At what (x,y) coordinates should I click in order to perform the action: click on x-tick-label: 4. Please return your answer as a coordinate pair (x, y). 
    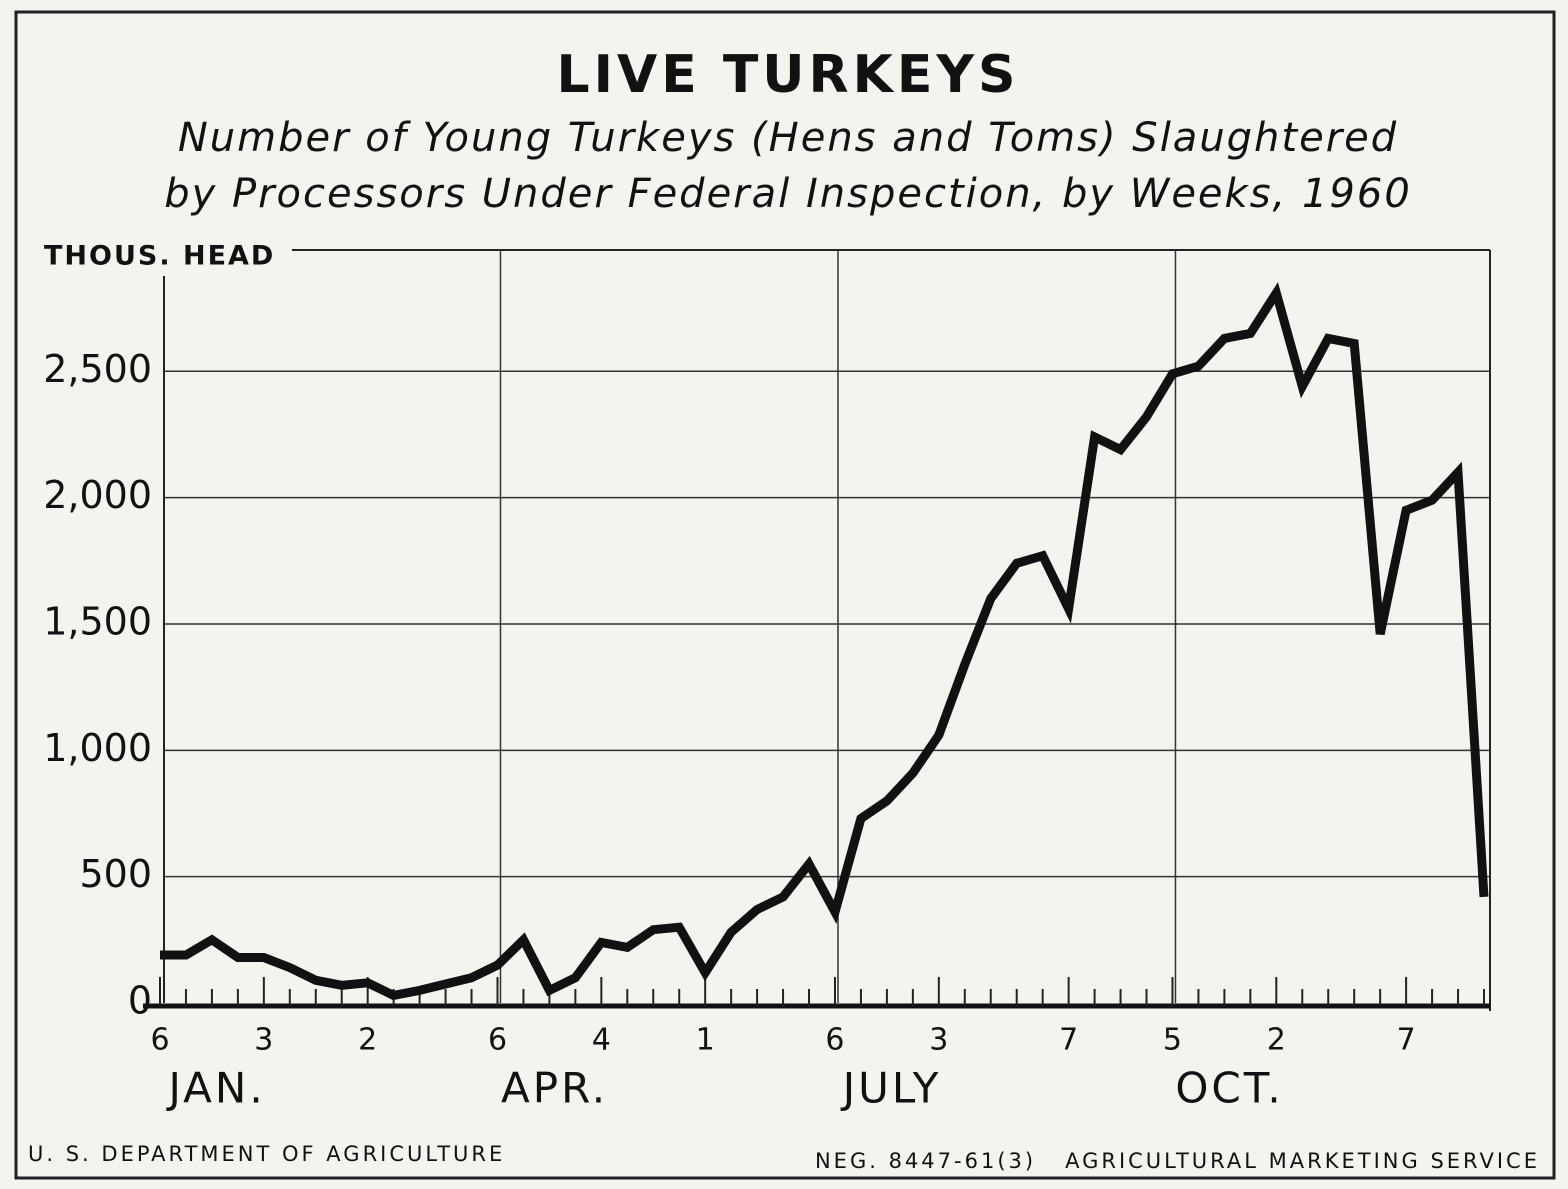
    Looking at the image, I should click on (601, 1040).